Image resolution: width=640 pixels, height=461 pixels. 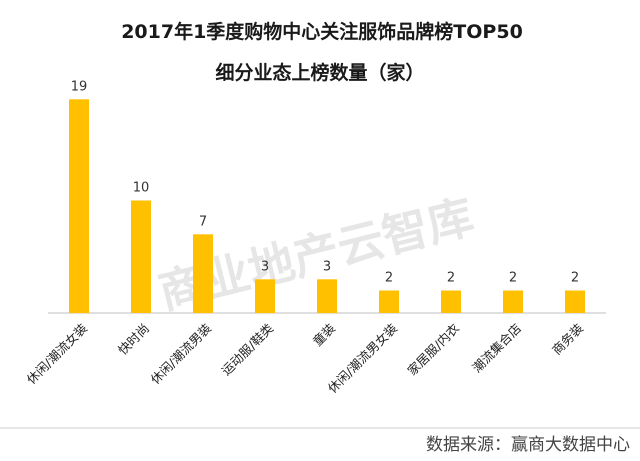 What do you see at coordinates (180, 354) in the screenshot?
I see `category-label-2: 休闲/潮流男装` at bounding box center [180, 354].